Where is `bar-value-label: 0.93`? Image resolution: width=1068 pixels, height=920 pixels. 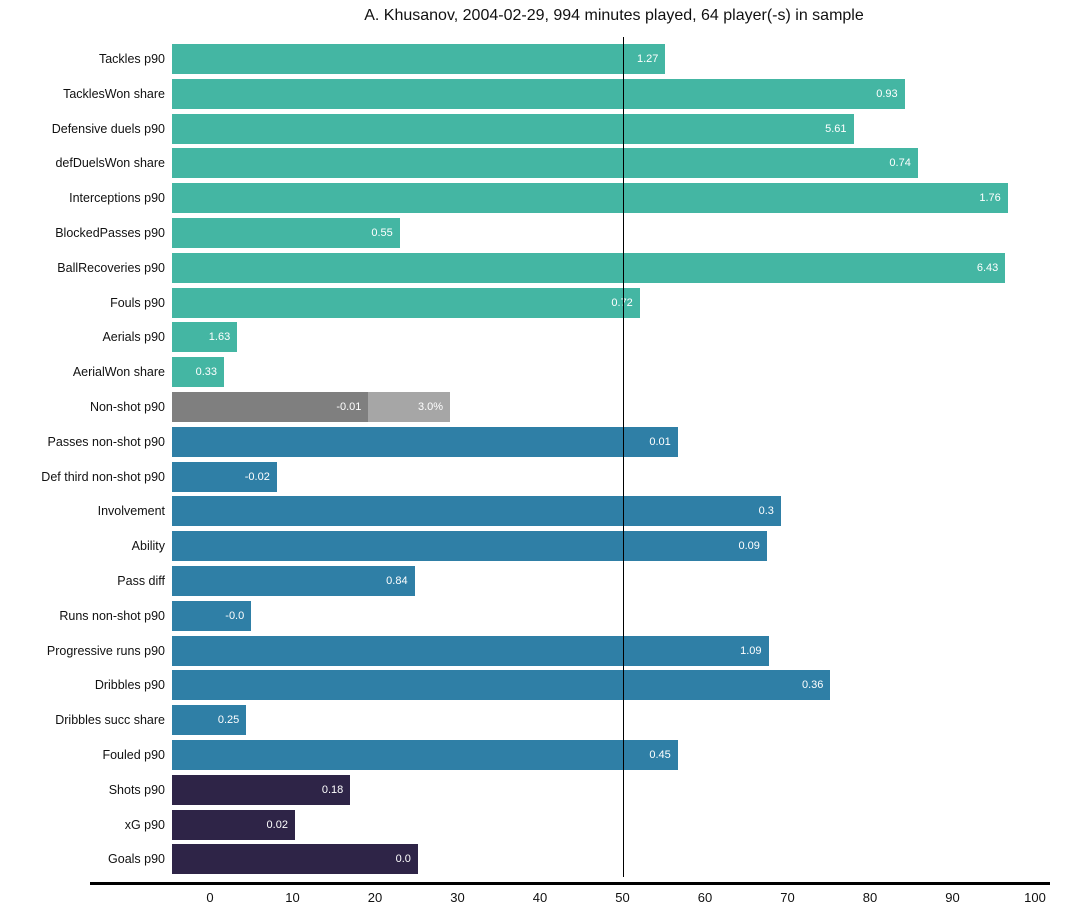 bar-value-label: 0.93 is located at coordinates (887, 93).